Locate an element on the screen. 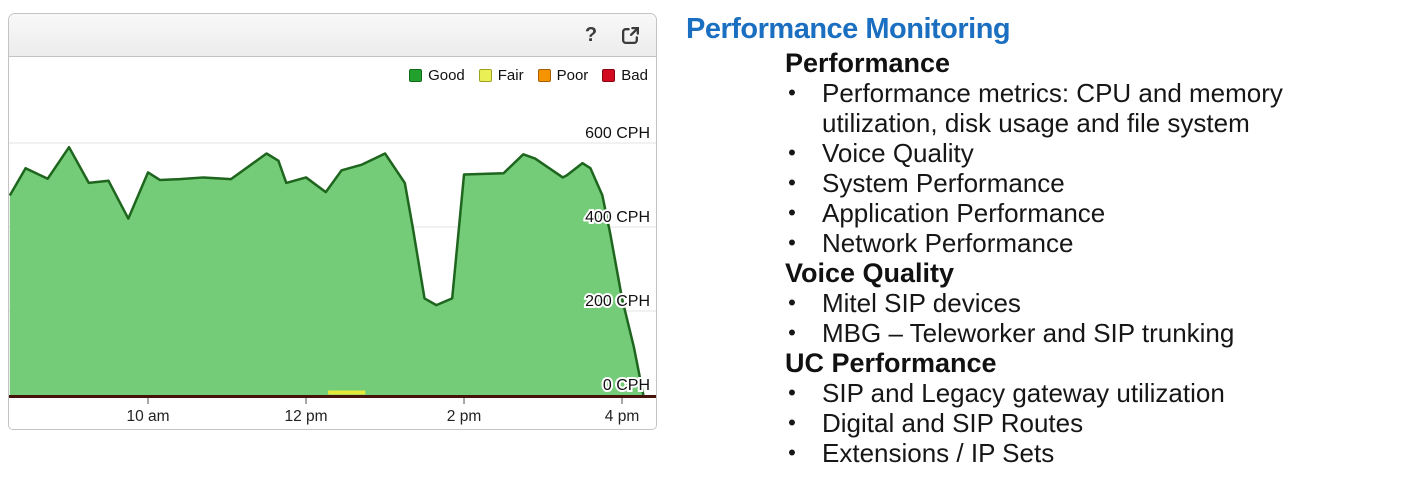 This screenshot has width=1406, height=494. open-external-button is located at coordinates (630, 35).